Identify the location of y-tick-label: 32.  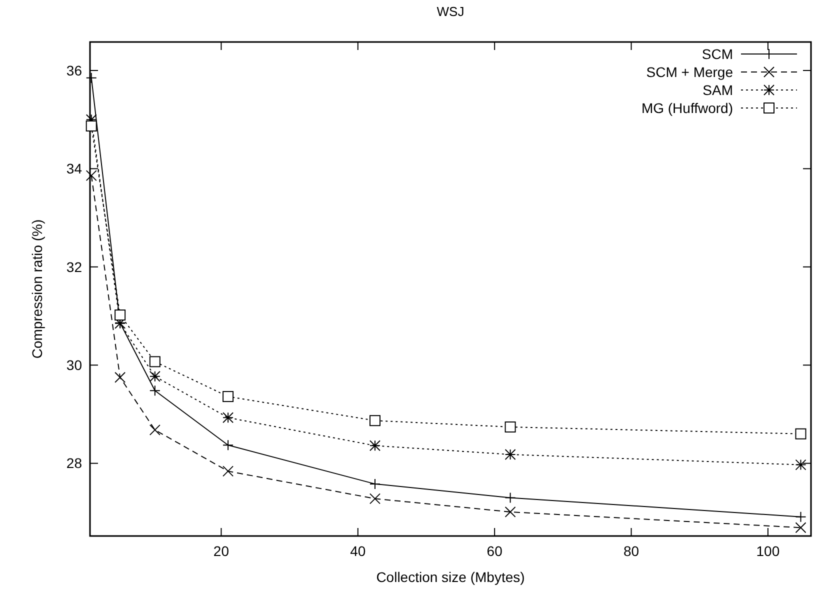
(74, 266).